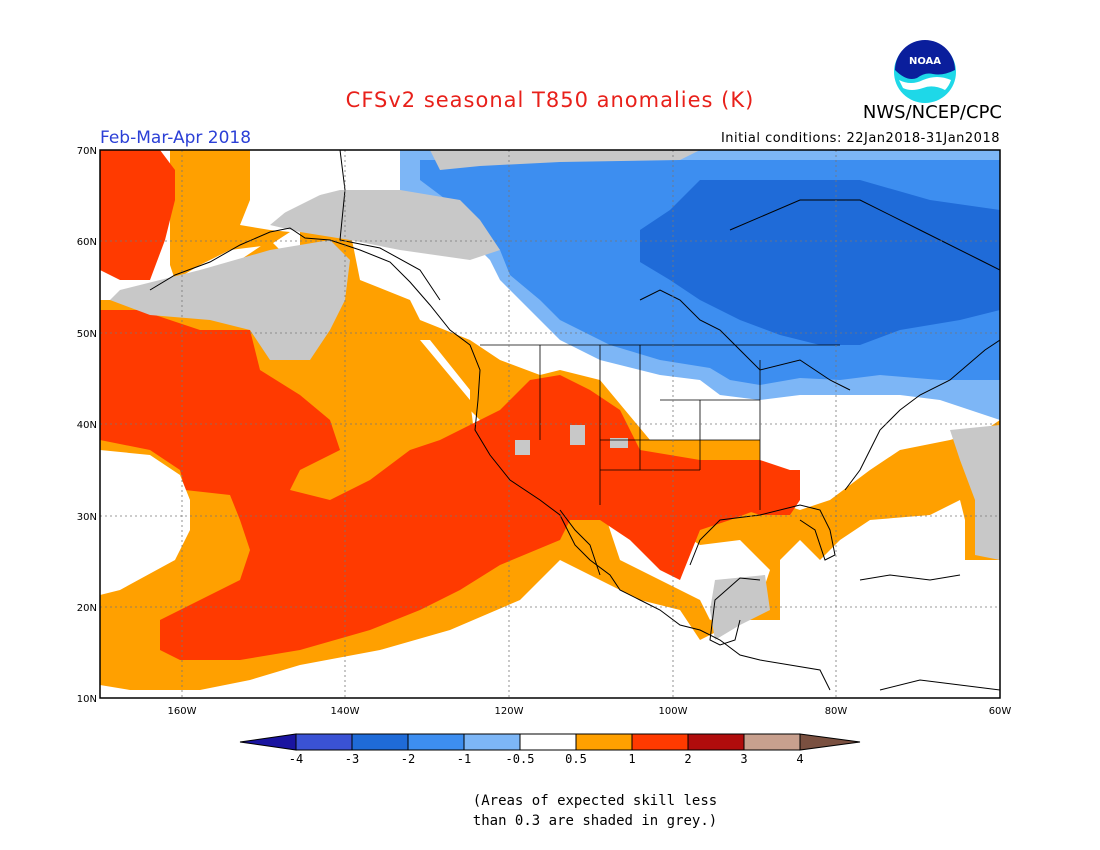 Image resolution: width=1100 pixels, height=850 pixels. What do you see at coordinates (182, 711) in the screenshot?
I see `longitude-label: 160W` at bounding box center [182, 711].